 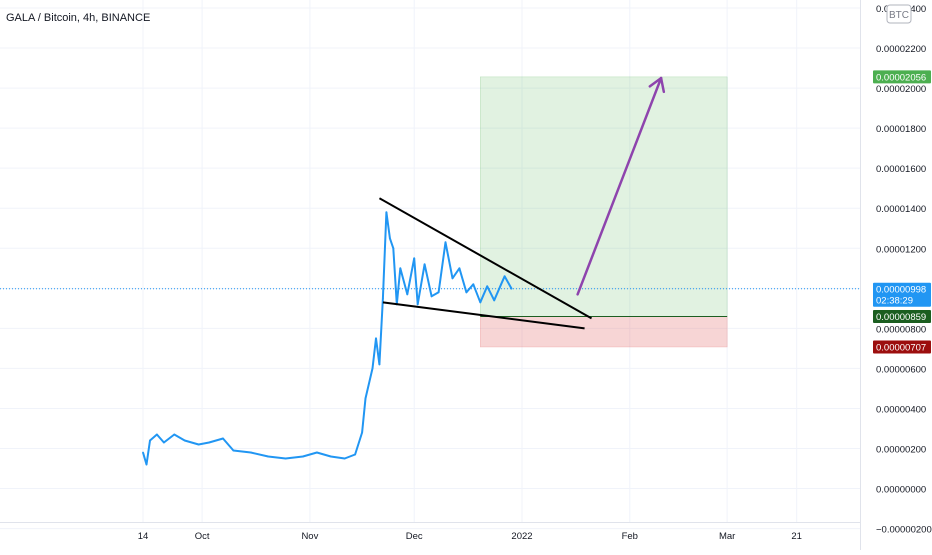 What do you see at coordinates (901, 290) in the screenshot?
I see `current-price-label-text: 0.00000998` at bounding box center [901, 290].